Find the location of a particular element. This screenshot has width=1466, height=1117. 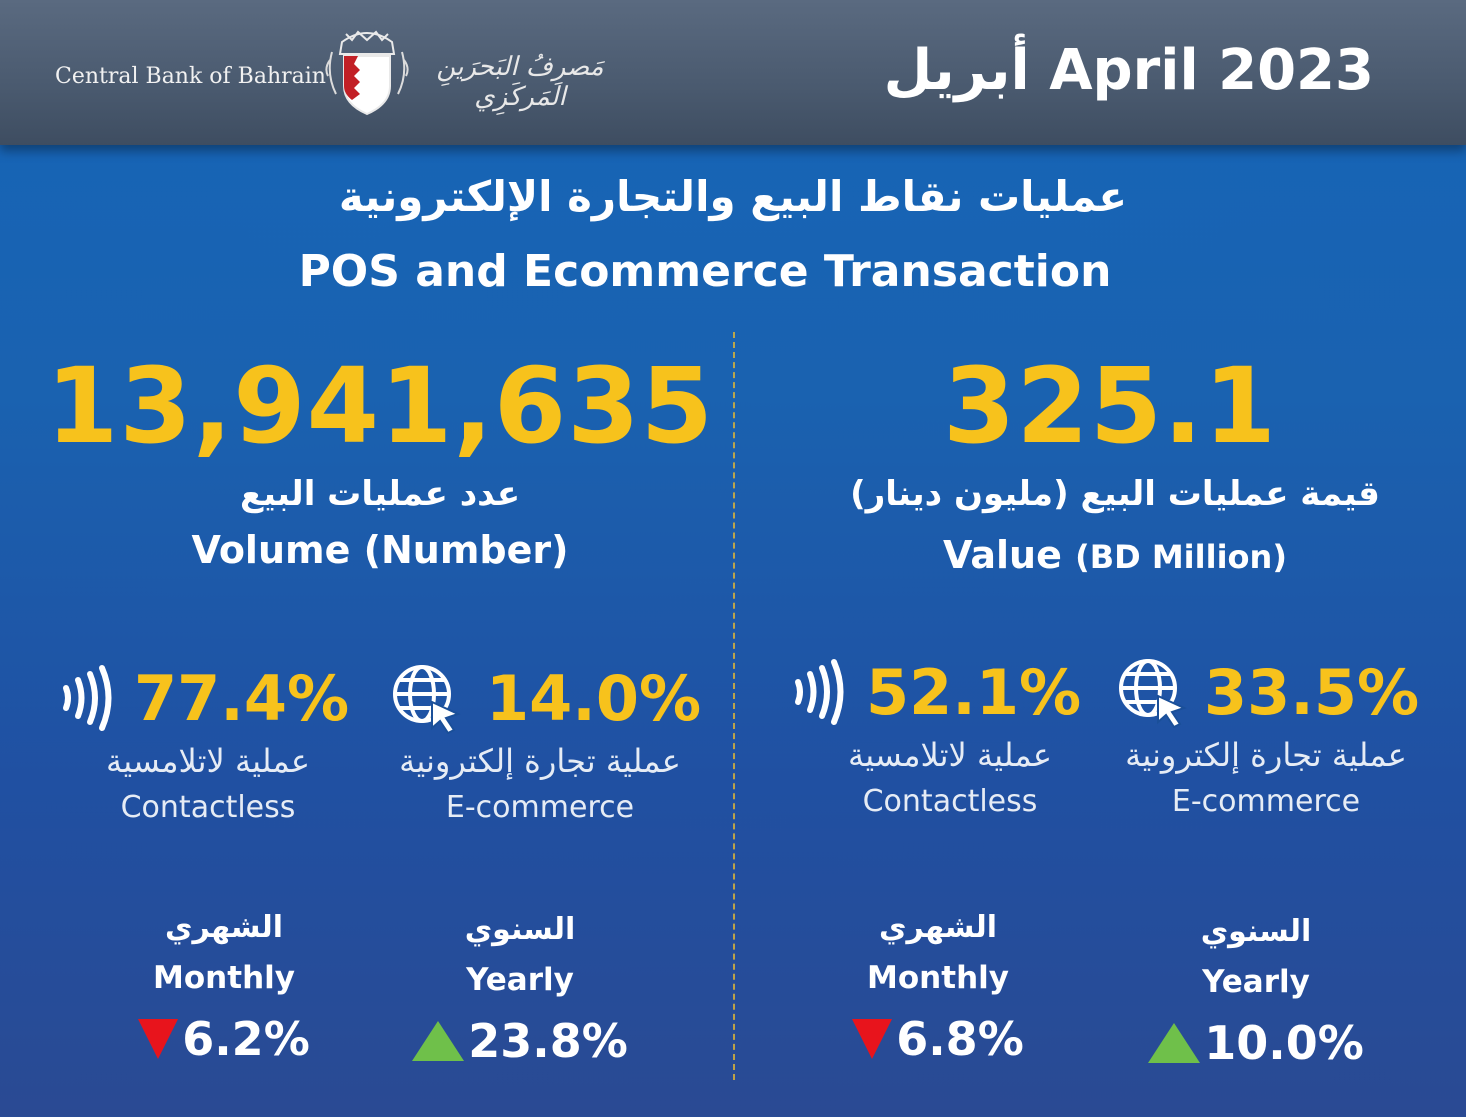

value-ecommerce-pct: 33.5% is located at coordinates (1312, 692).